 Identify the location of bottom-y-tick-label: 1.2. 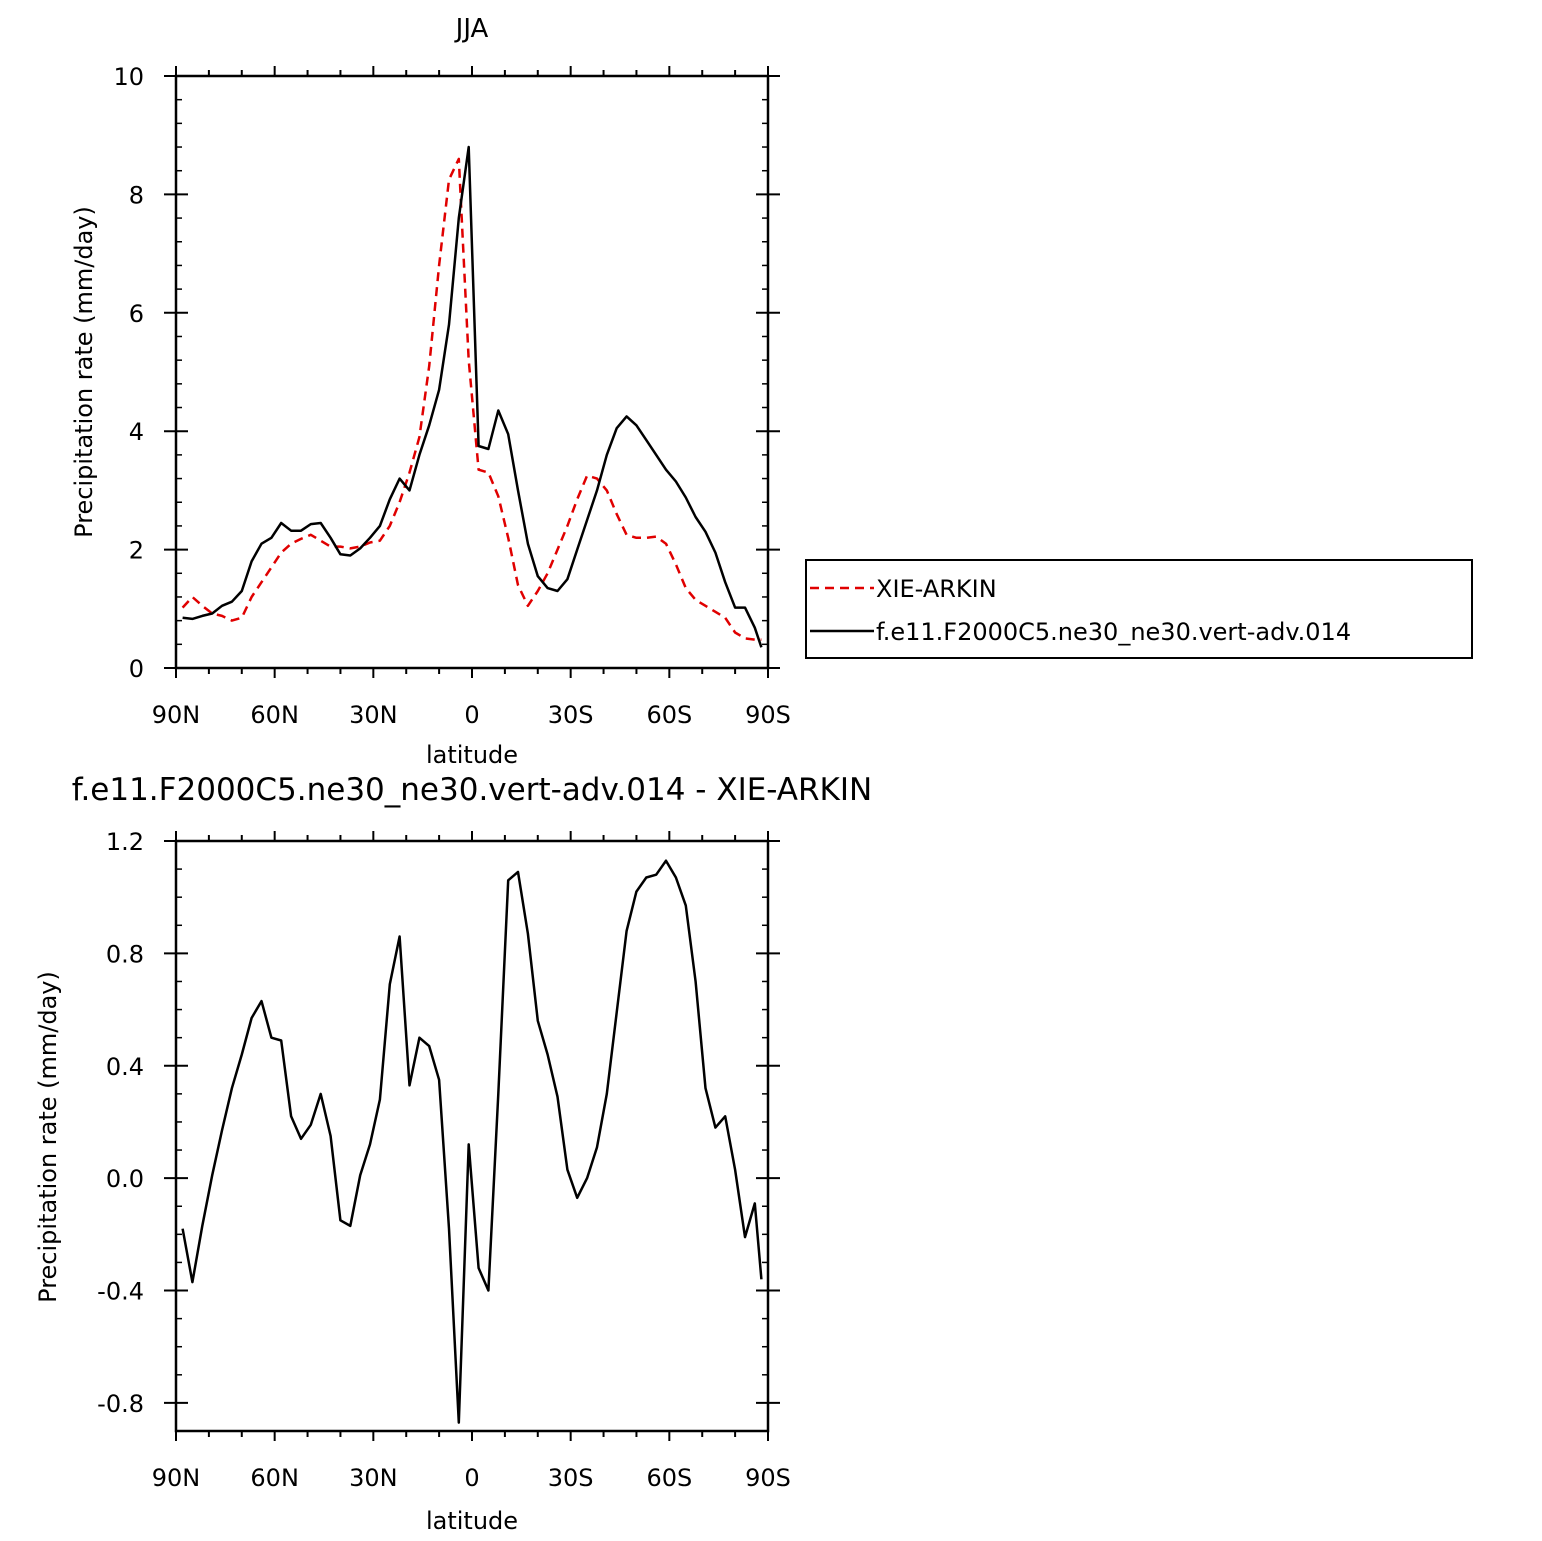
(125, 842).